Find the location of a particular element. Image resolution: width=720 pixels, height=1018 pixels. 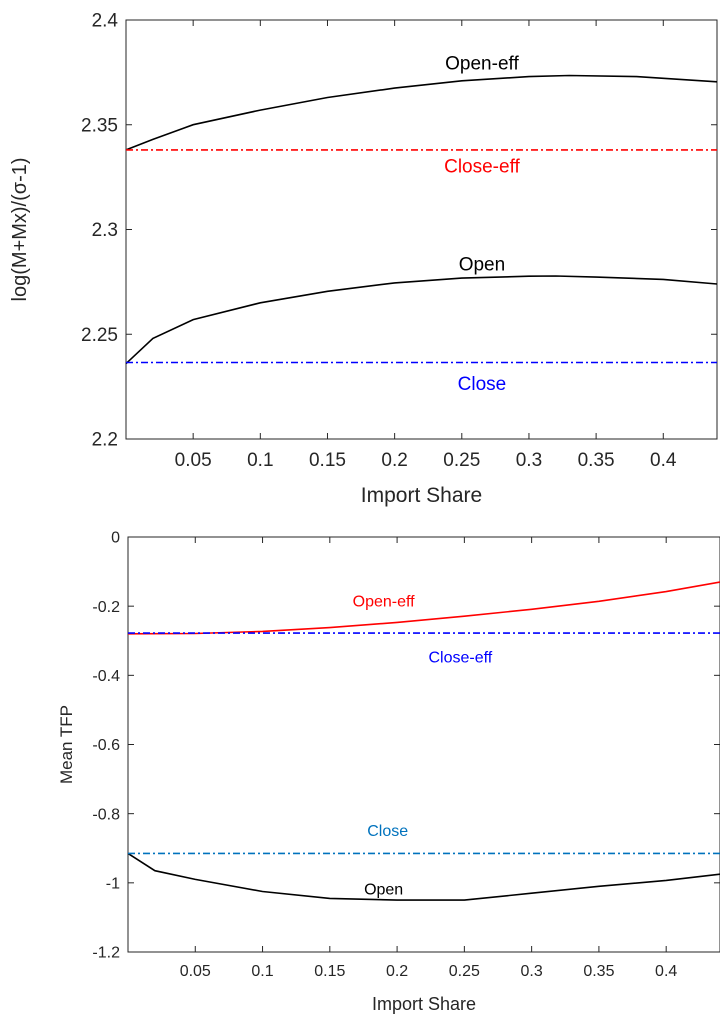

y-tick-label: 2.2 is located at coordinates (105, 440).